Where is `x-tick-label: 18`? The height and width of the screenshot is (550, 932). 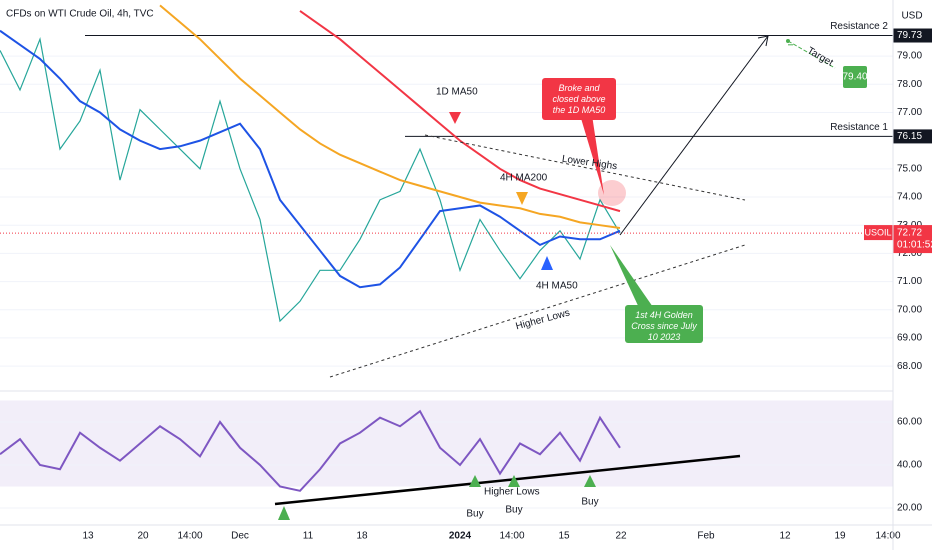 x-tick-label: 18 is located at coordinates (362, 536).